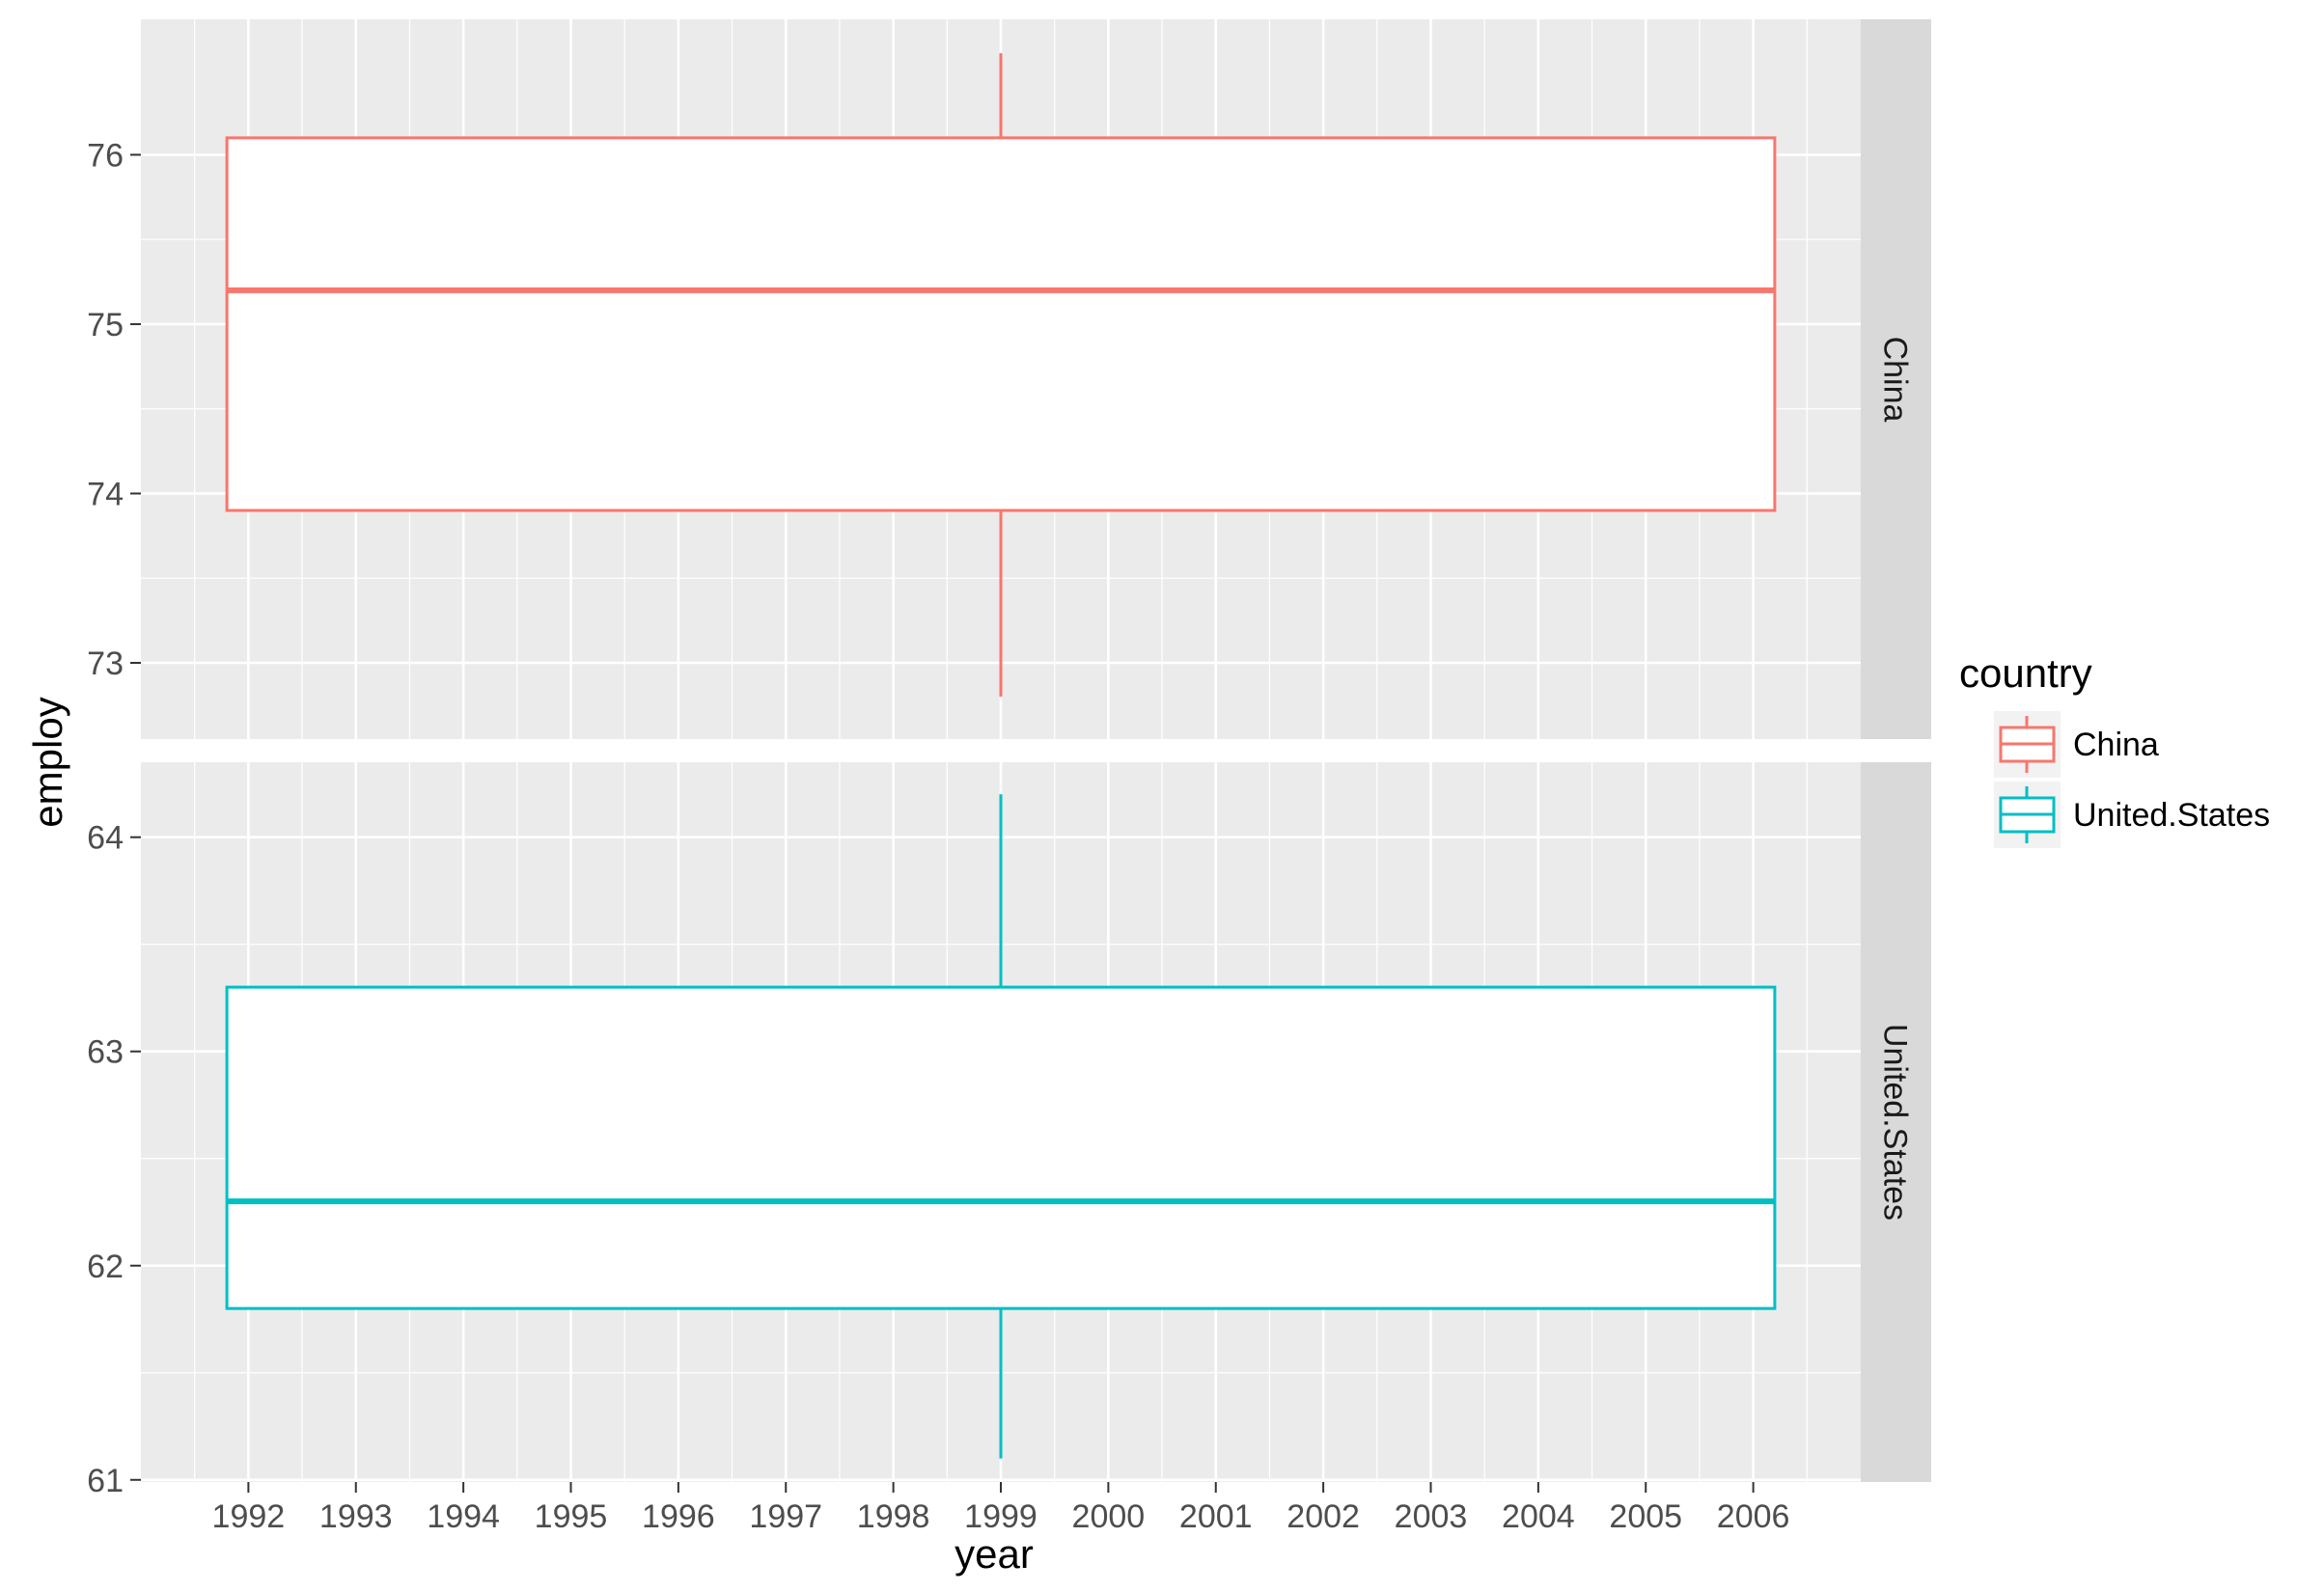  Describe the element at coordinates (571, 1517) in the screenshot. I see `x-tick-label: 1995` at that location.